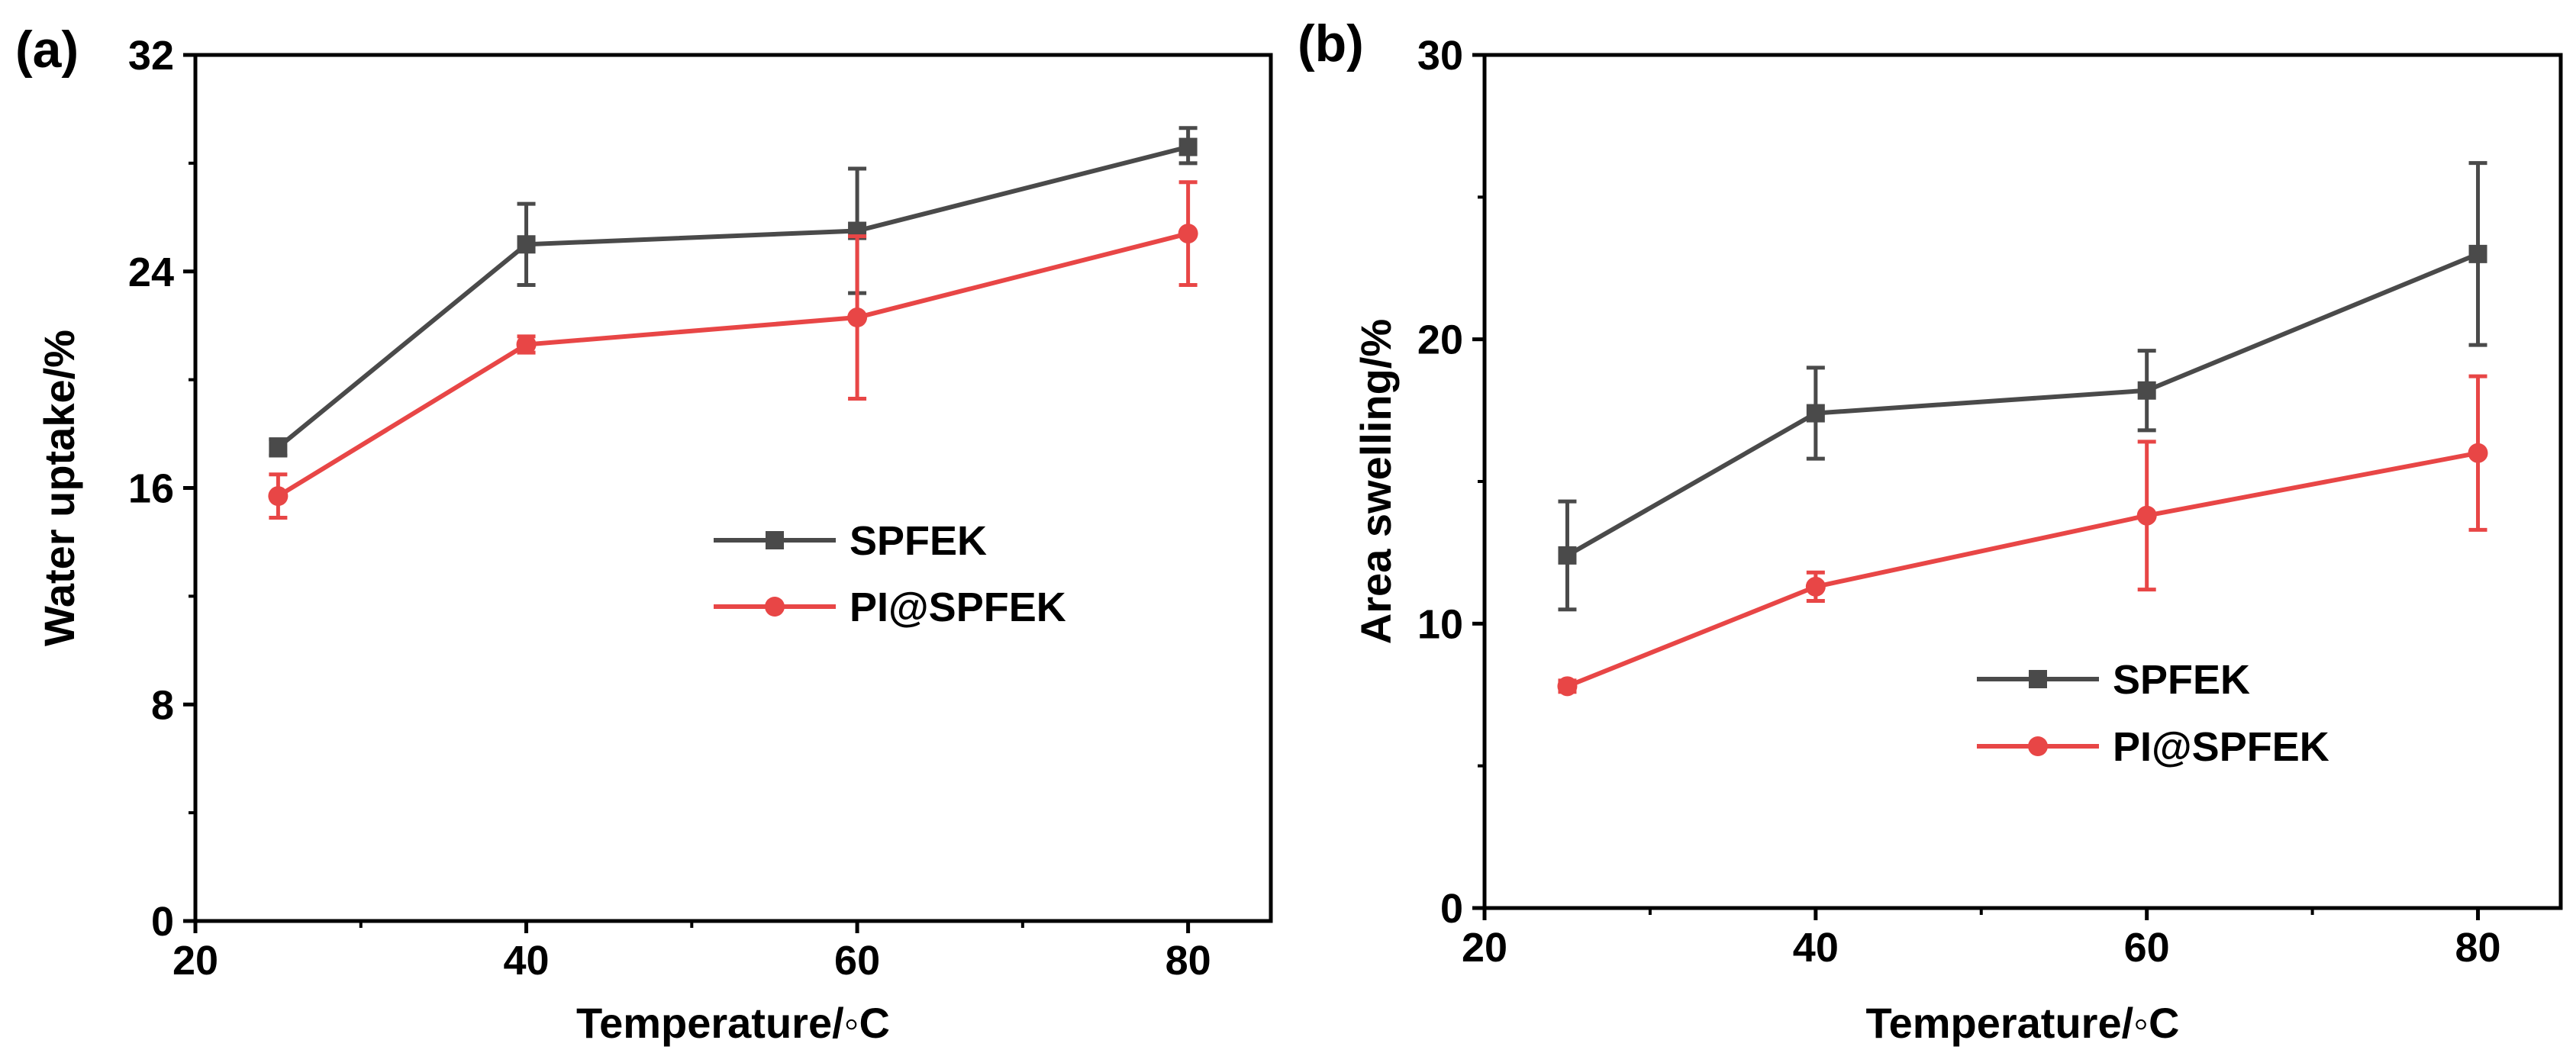 The image size is (2576, 1053). I want to click on y-tick-label: 20, so click(1440, 340).